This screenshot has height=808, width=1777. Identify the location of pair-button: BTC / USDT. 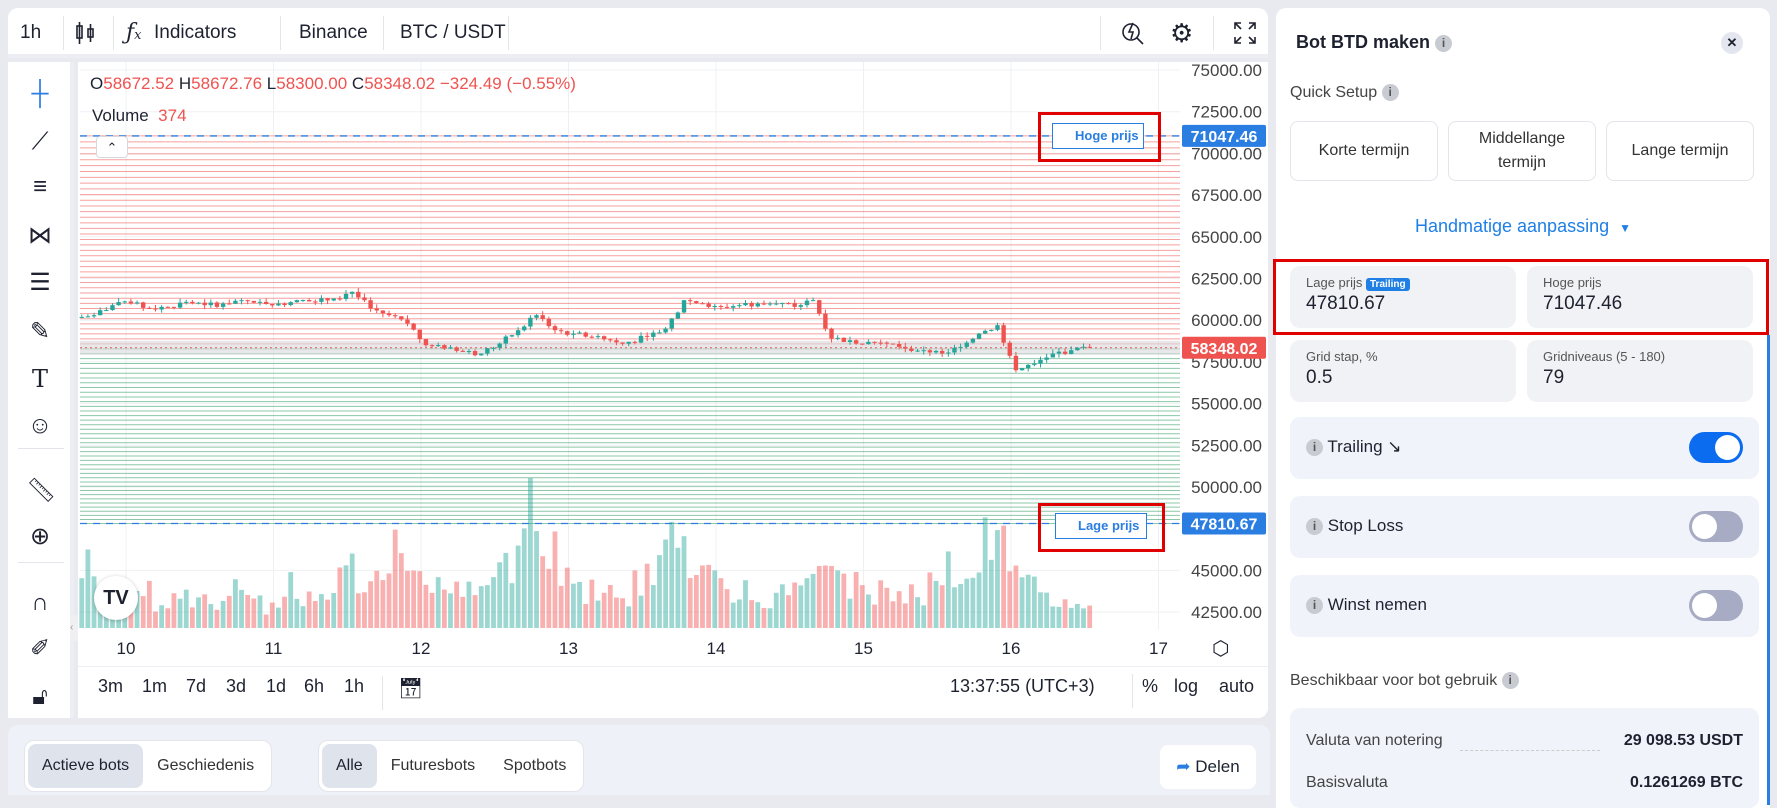
(453, 32).